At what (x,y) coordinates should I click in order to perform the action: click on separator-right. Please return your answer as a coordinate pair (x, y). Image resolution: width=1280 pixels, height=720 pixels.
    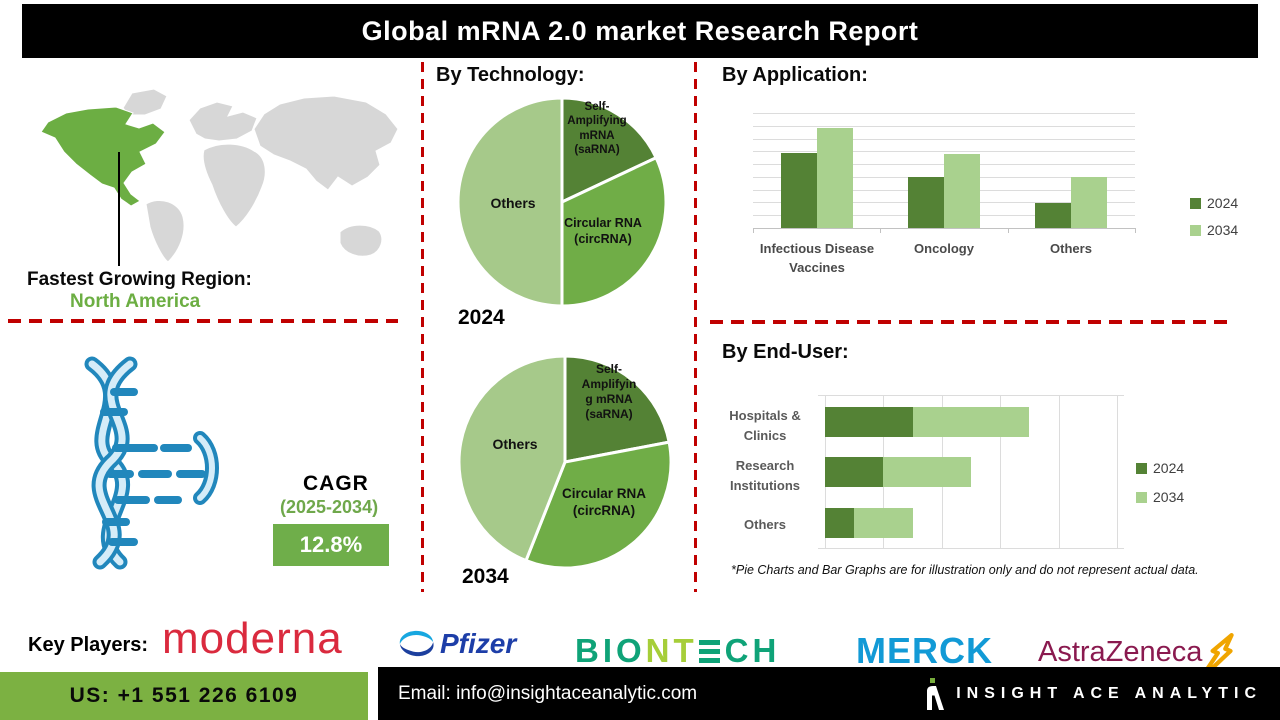
    Looking at the image, I should click on (972, 322).